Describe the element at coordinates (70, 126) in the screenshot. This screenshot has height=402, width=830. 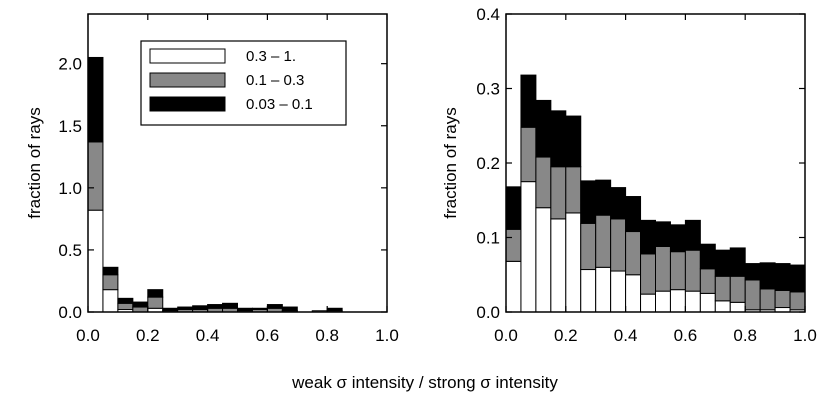
I see `y-tick-label: 1.5` at that location.